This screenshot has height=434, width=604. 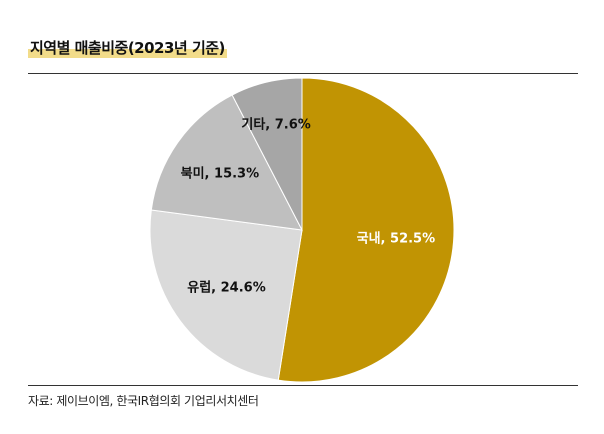 I want to click on bottom-divider, so click(x=303, y=385).